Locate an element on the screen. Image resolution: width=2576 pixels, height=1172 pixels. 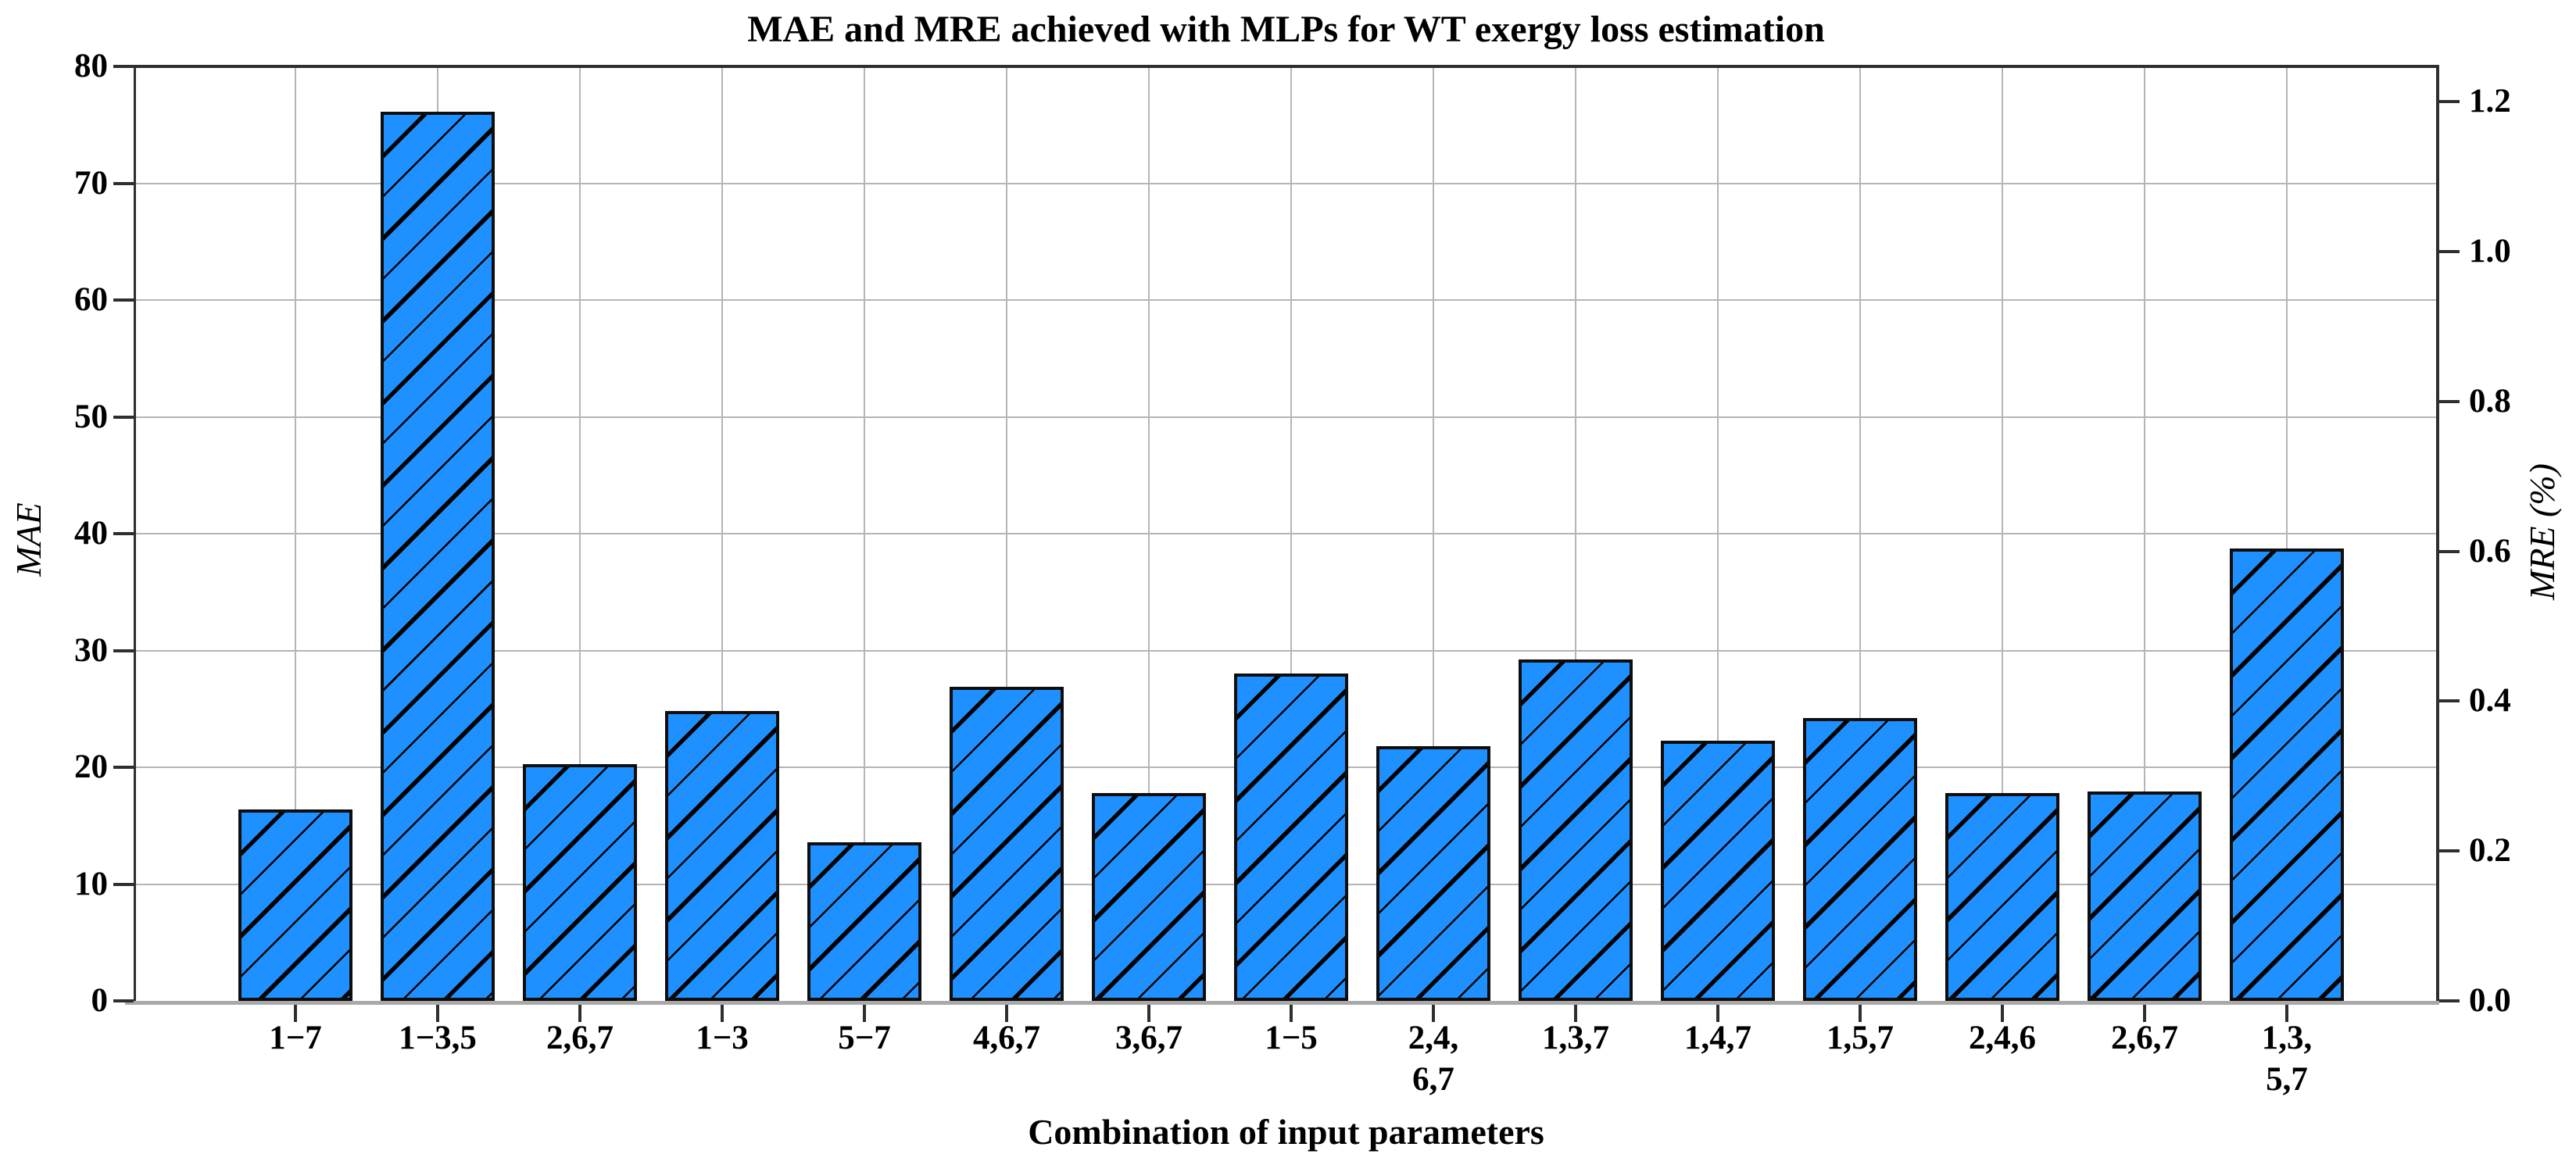
top-spine is located at coordinates (1287, 66).